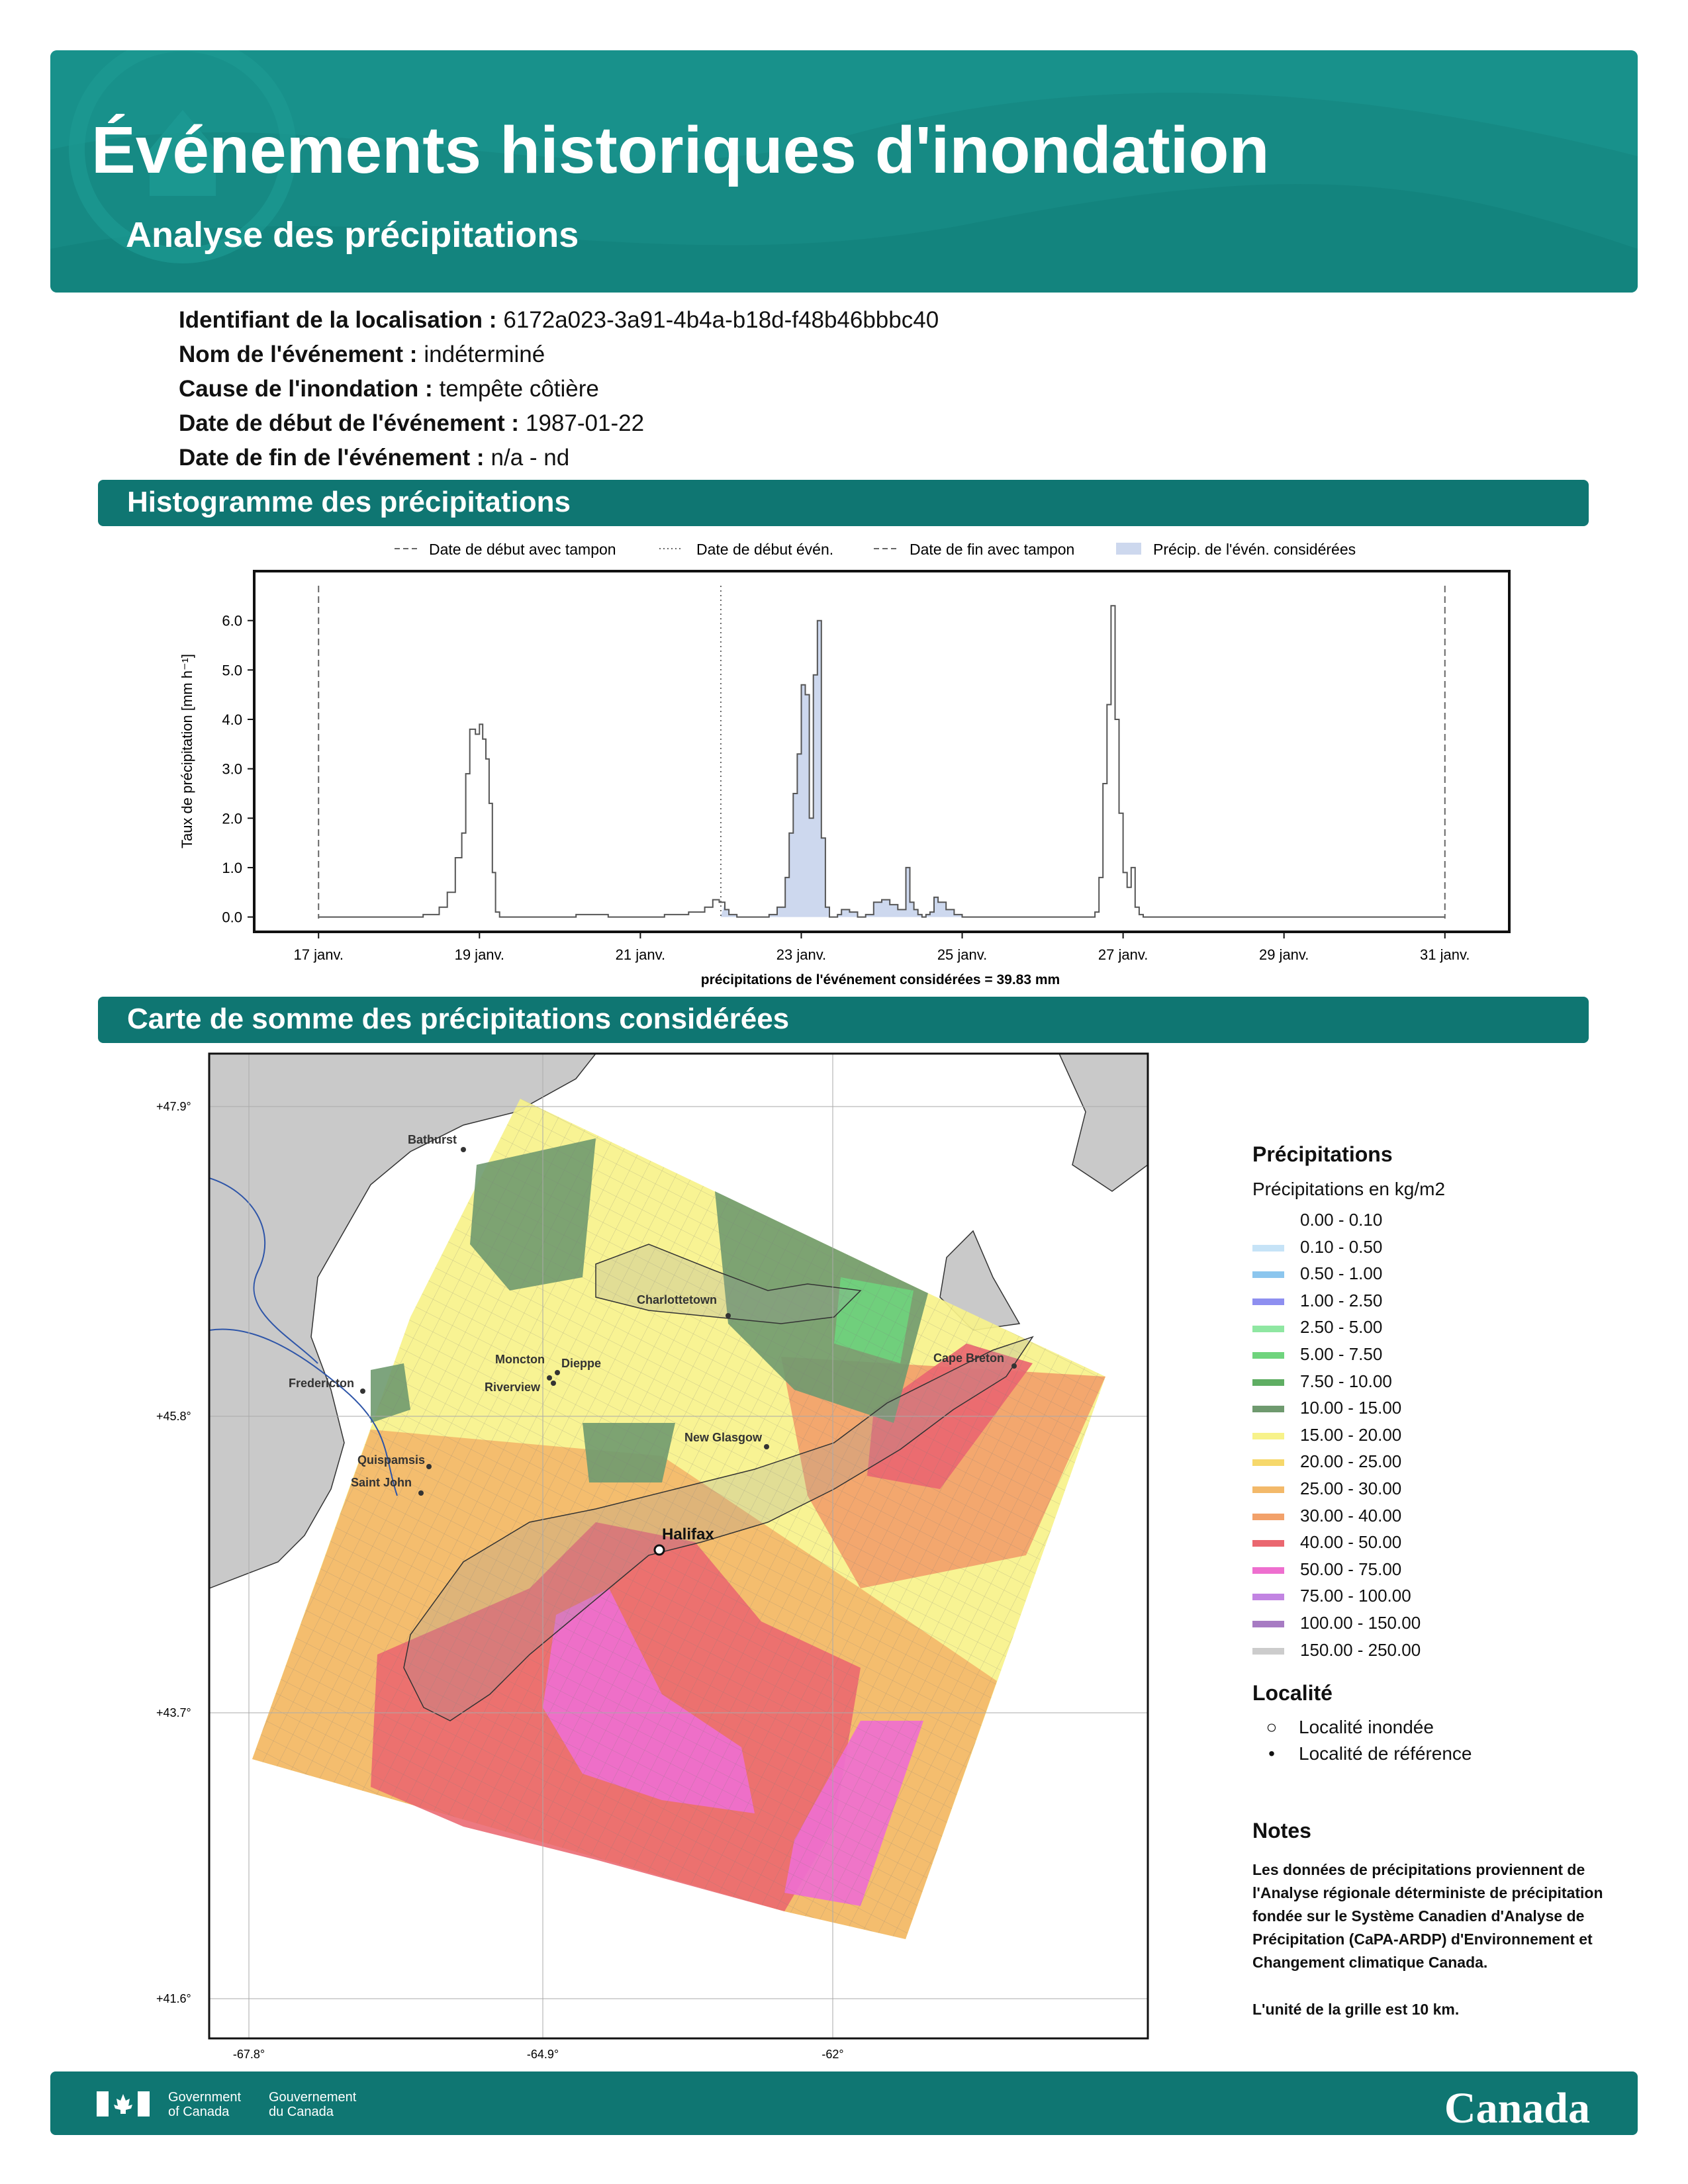 The width and height of the screenshot is (1688, 2184). I want to click on legend-reference-locality: • Localité de référence, so click(1367, 1753).